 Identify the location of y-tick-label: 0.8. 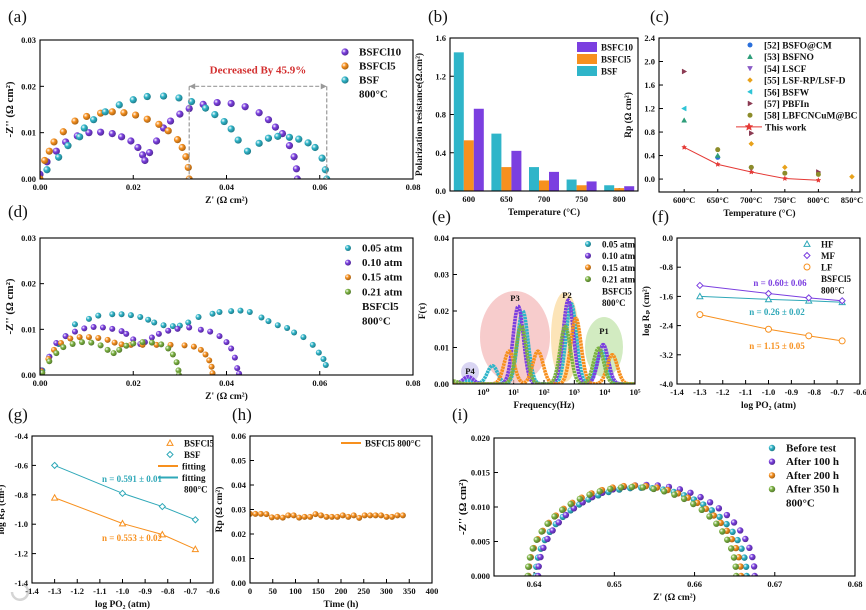
(649, 132).